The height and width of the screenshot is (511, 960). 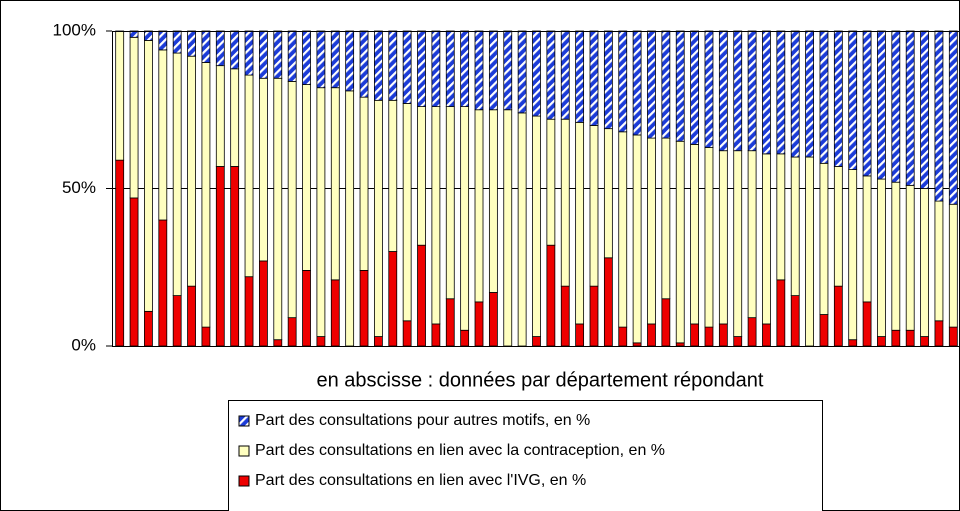 What do you see at coordinates (79, 187) in the screenshot?
I see `y-tick-label: 50%` at bounding box center [79, 187].